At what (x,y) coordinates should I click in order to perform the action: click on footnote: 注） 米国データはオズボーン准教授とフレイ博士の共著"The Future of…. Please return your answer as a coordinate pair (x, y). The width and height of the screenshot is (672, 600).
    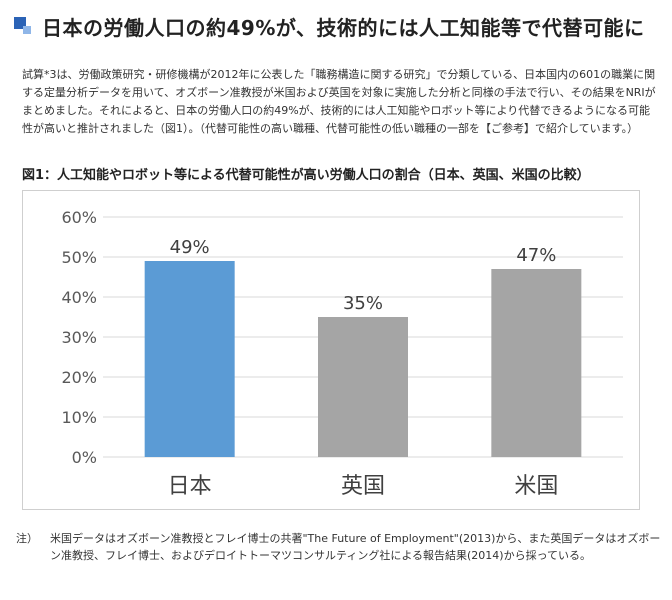
    Looking at the image, I should click on (339, 547).